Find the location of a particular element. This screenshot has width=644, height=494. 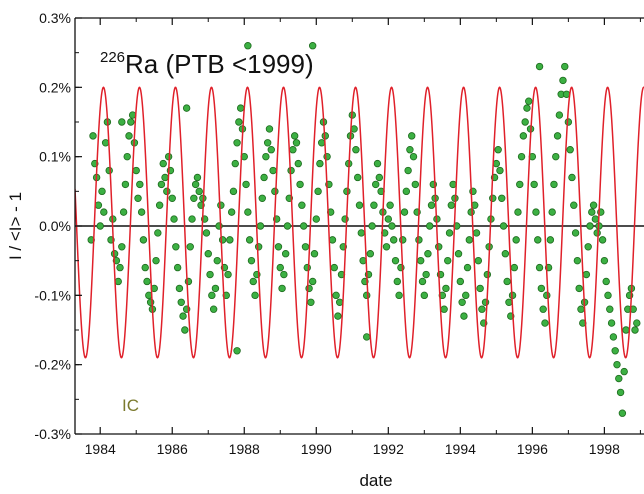

x-tick-label: 1996 is located at coordinates (532, 449).